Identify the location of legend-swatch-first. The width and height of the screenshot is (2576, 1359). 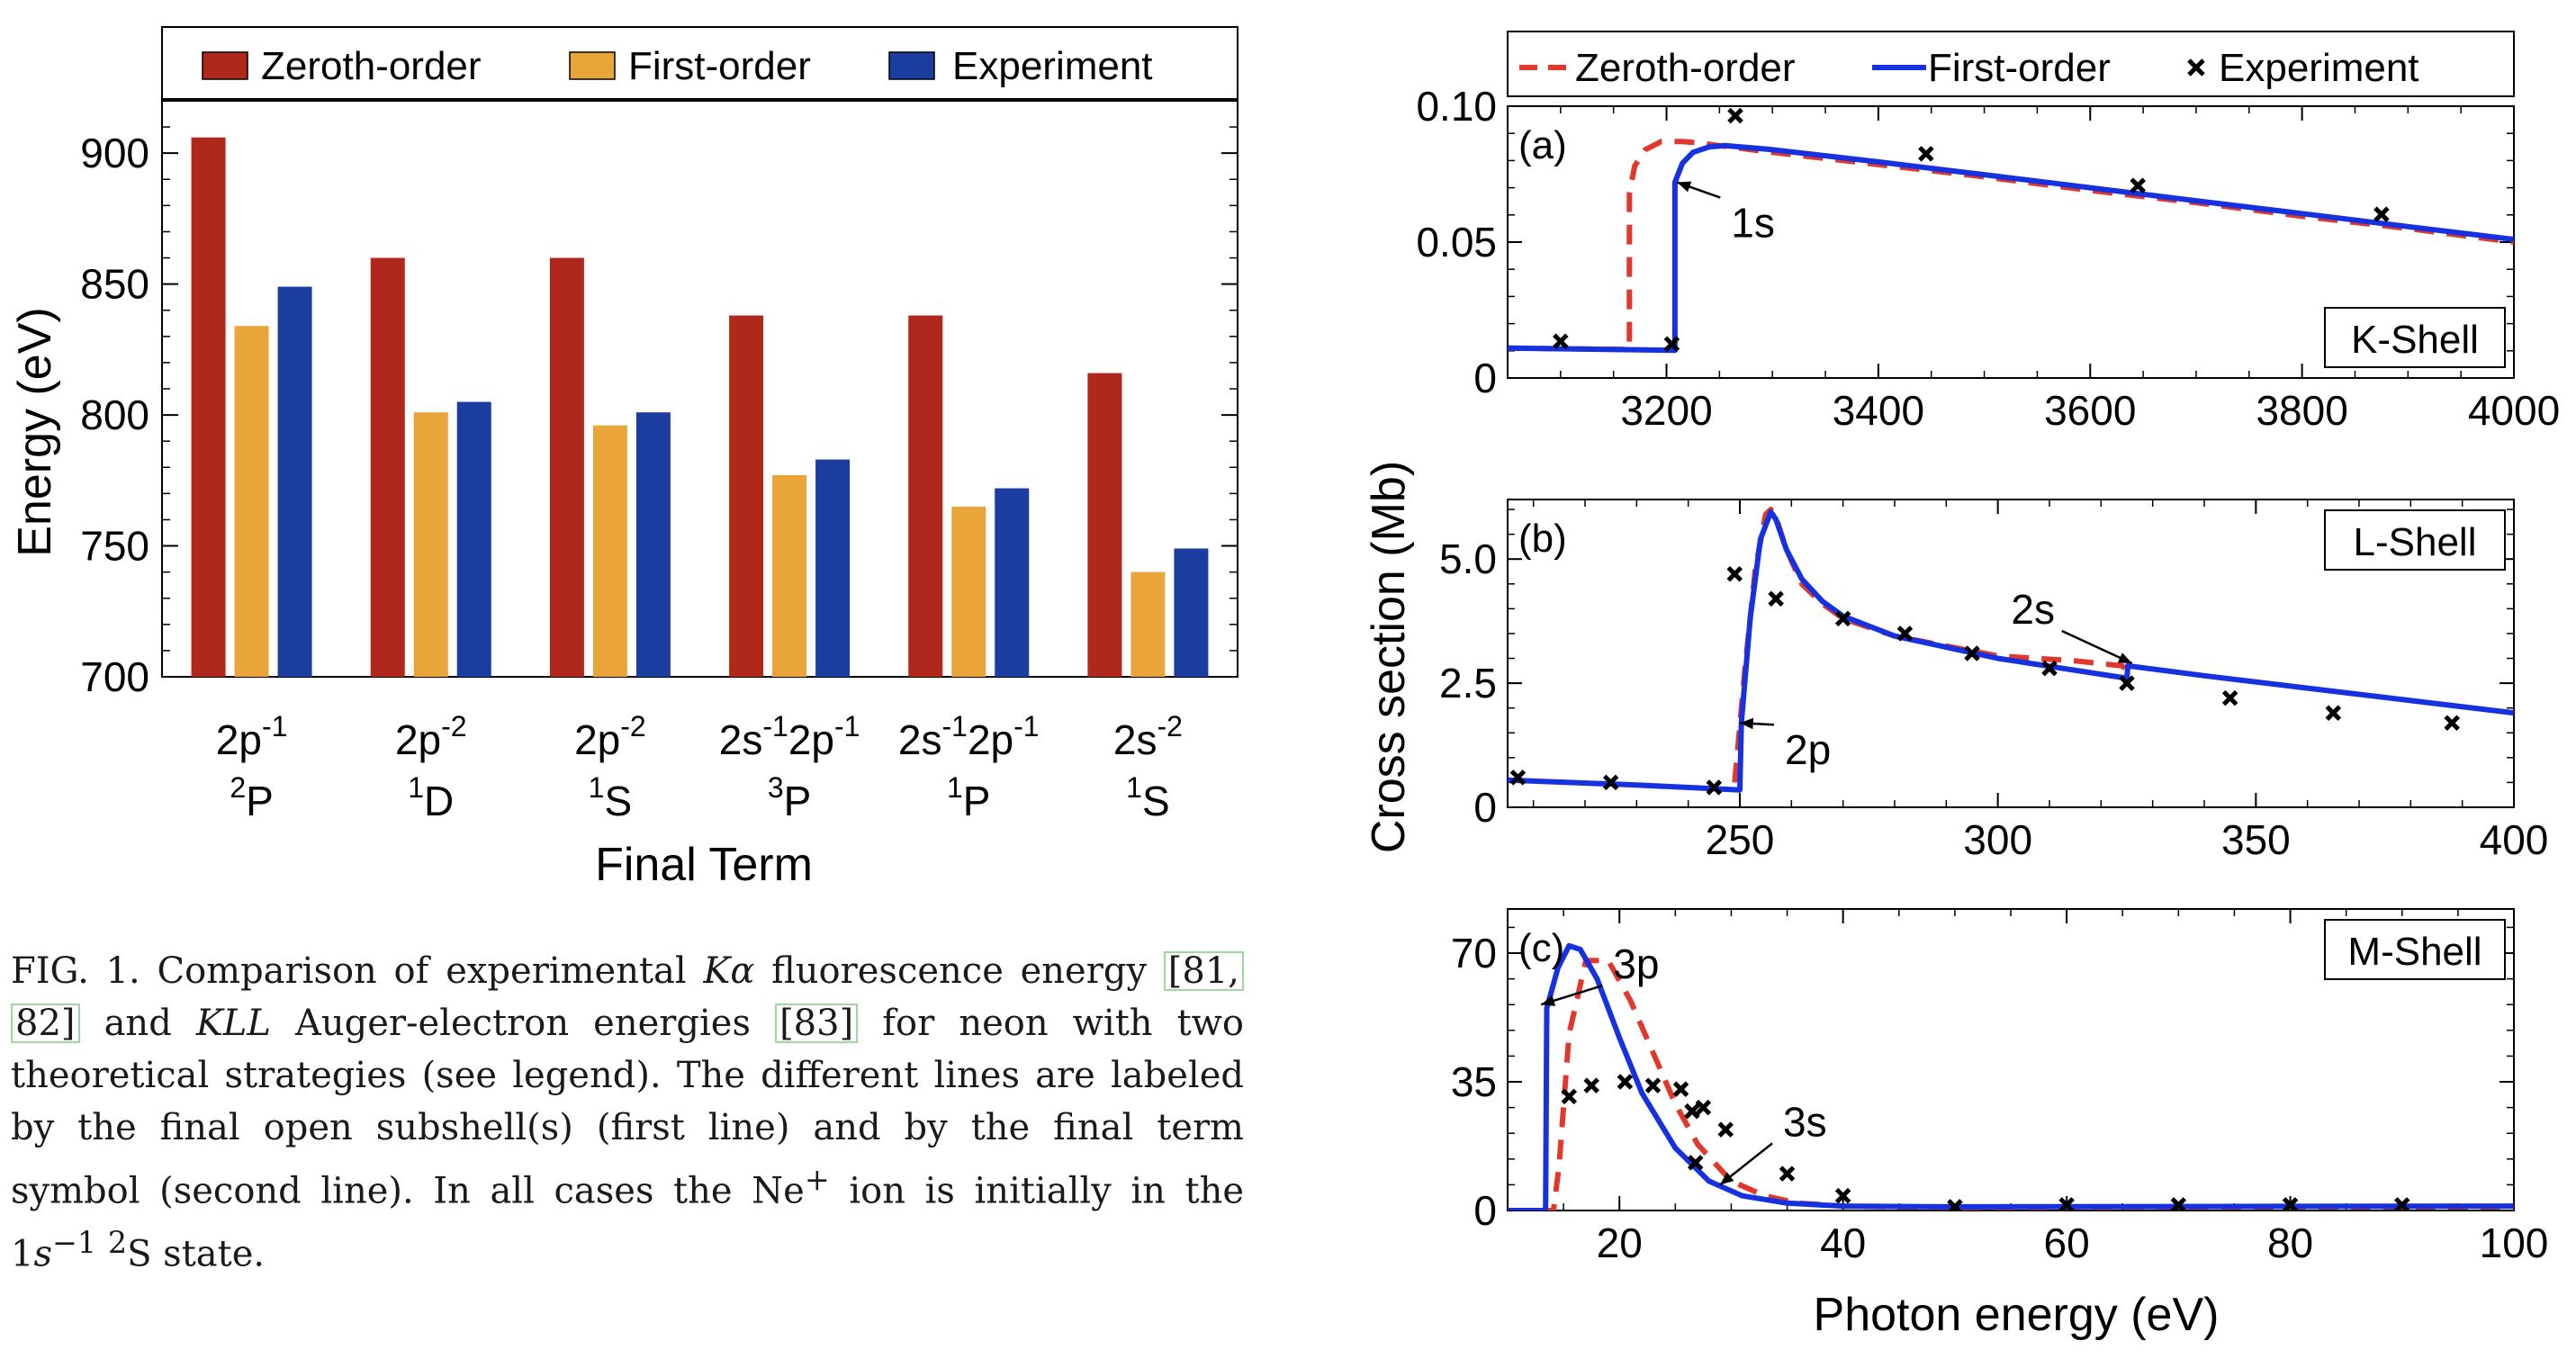
(592, 66).